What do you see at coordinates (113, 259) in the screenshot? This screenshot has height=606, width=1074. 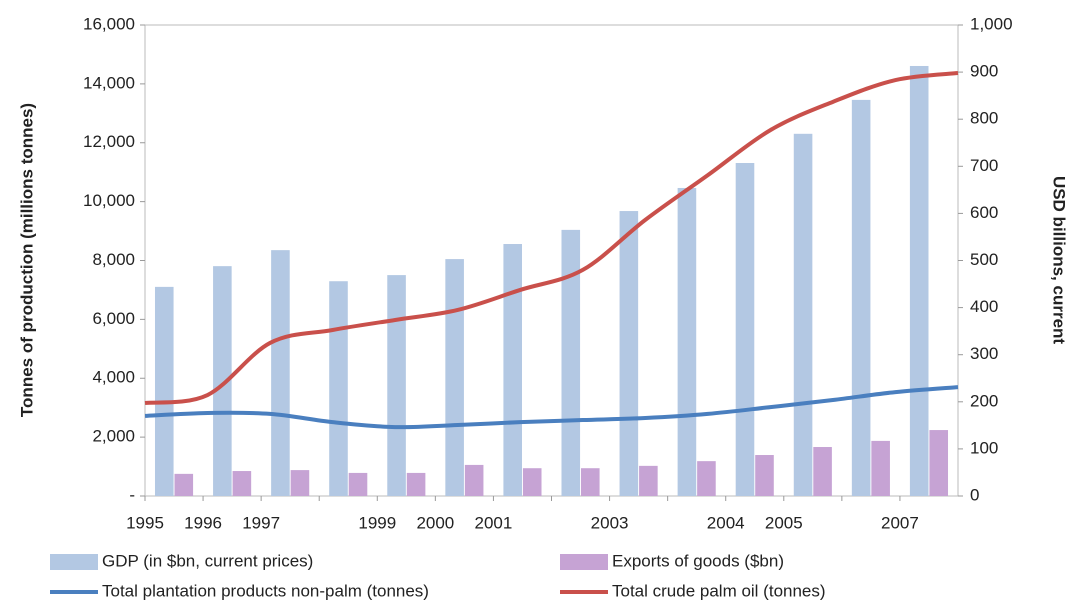 I see `y-tick-label: 8,000` at bounding box center [113, 259].